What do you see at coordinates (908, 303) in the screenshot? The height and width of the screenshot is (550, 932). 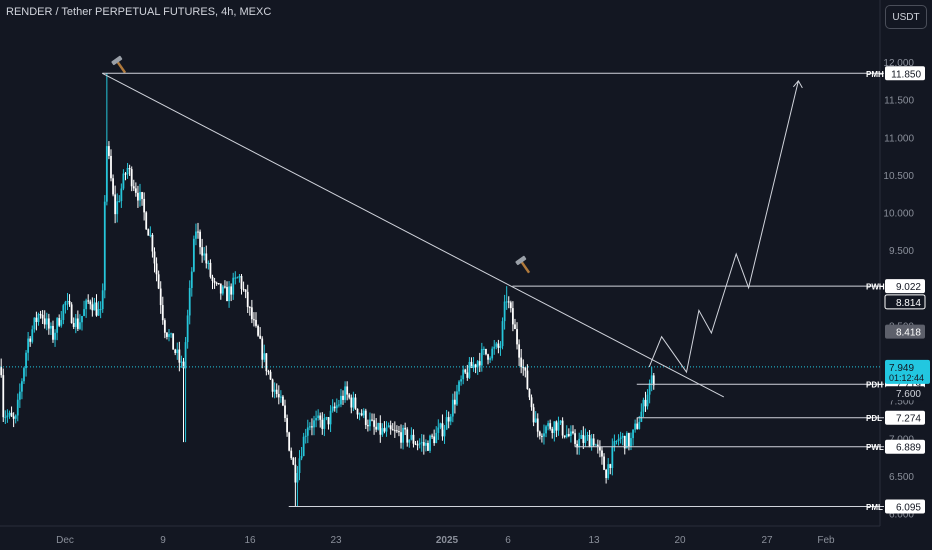 I see `price-tag-value: 8.814` at bounding box center [908, 303].